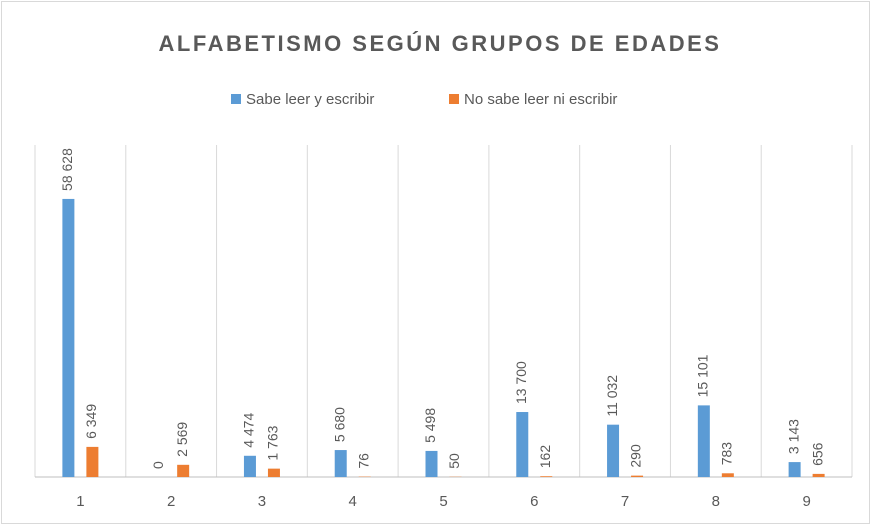  I want to click on value-label: 0, so click(158, 465).